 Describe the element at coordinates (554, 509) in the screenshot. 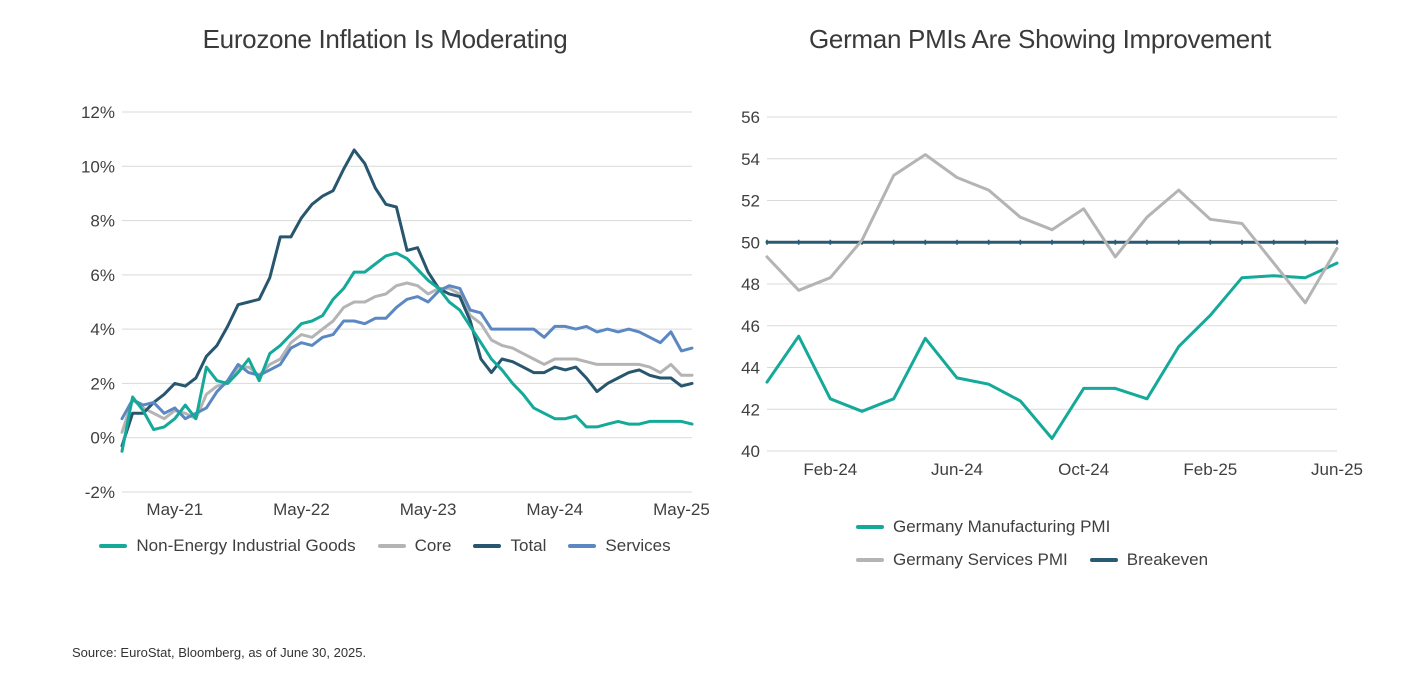

I see `x-axis-tick-label: May-24` at that location.